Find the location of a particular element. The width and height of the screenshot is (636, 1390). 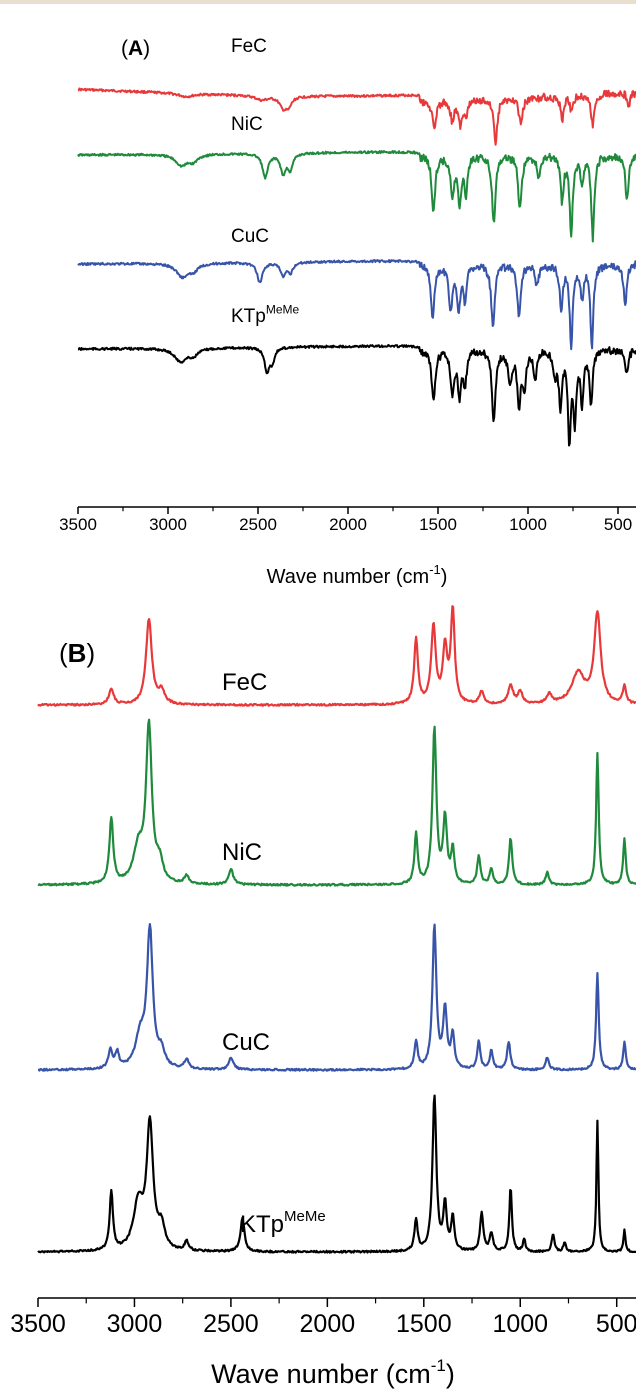

panel-a-x-axis: 3500 3000 2500 2000 1500 1000 500 is located at coordinates (347, 520).